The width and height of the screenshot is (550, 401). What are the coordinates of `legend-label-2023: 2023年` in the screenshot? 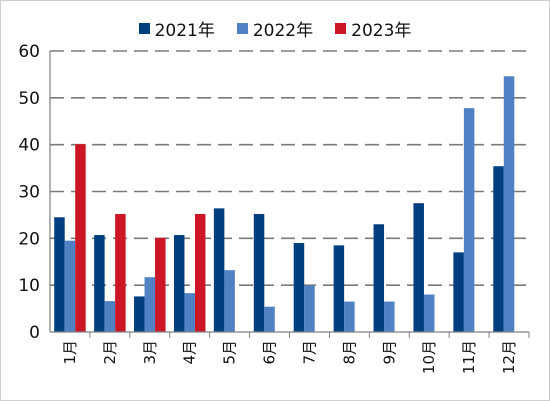 It's located at (381, 30).